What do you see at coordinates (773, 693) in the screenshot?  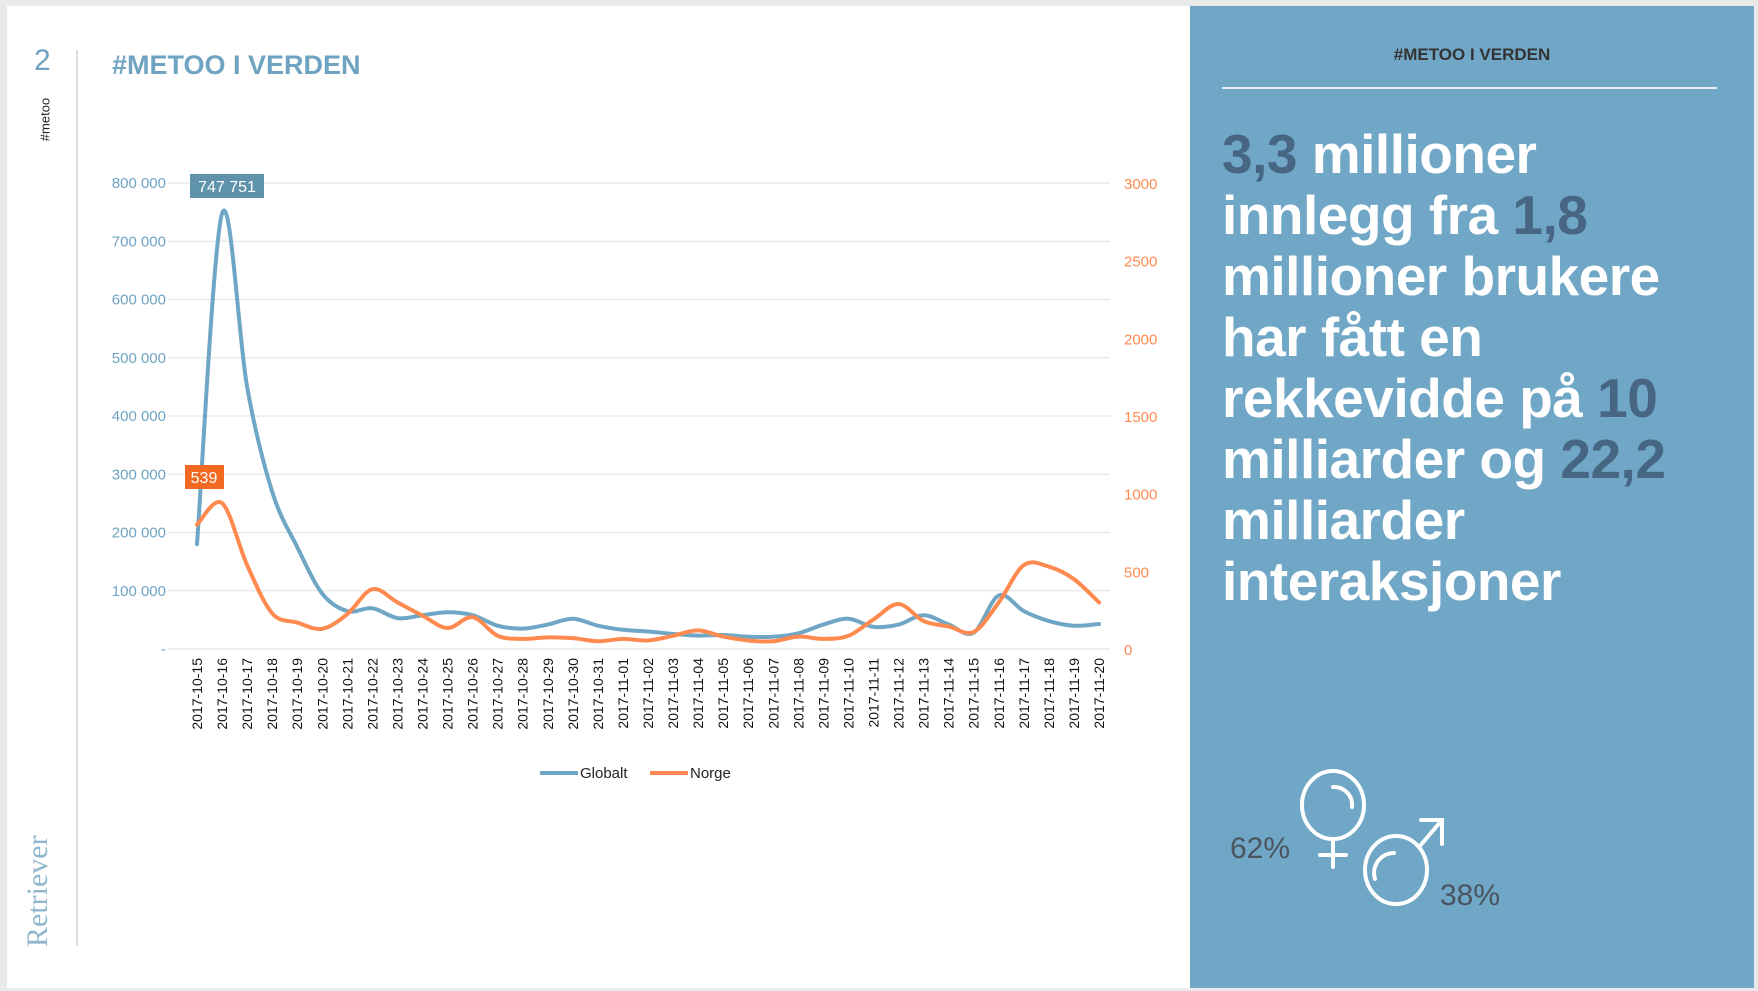 I see `x-axis-tick: 2017-11-07` at bounding box center [773, 693].